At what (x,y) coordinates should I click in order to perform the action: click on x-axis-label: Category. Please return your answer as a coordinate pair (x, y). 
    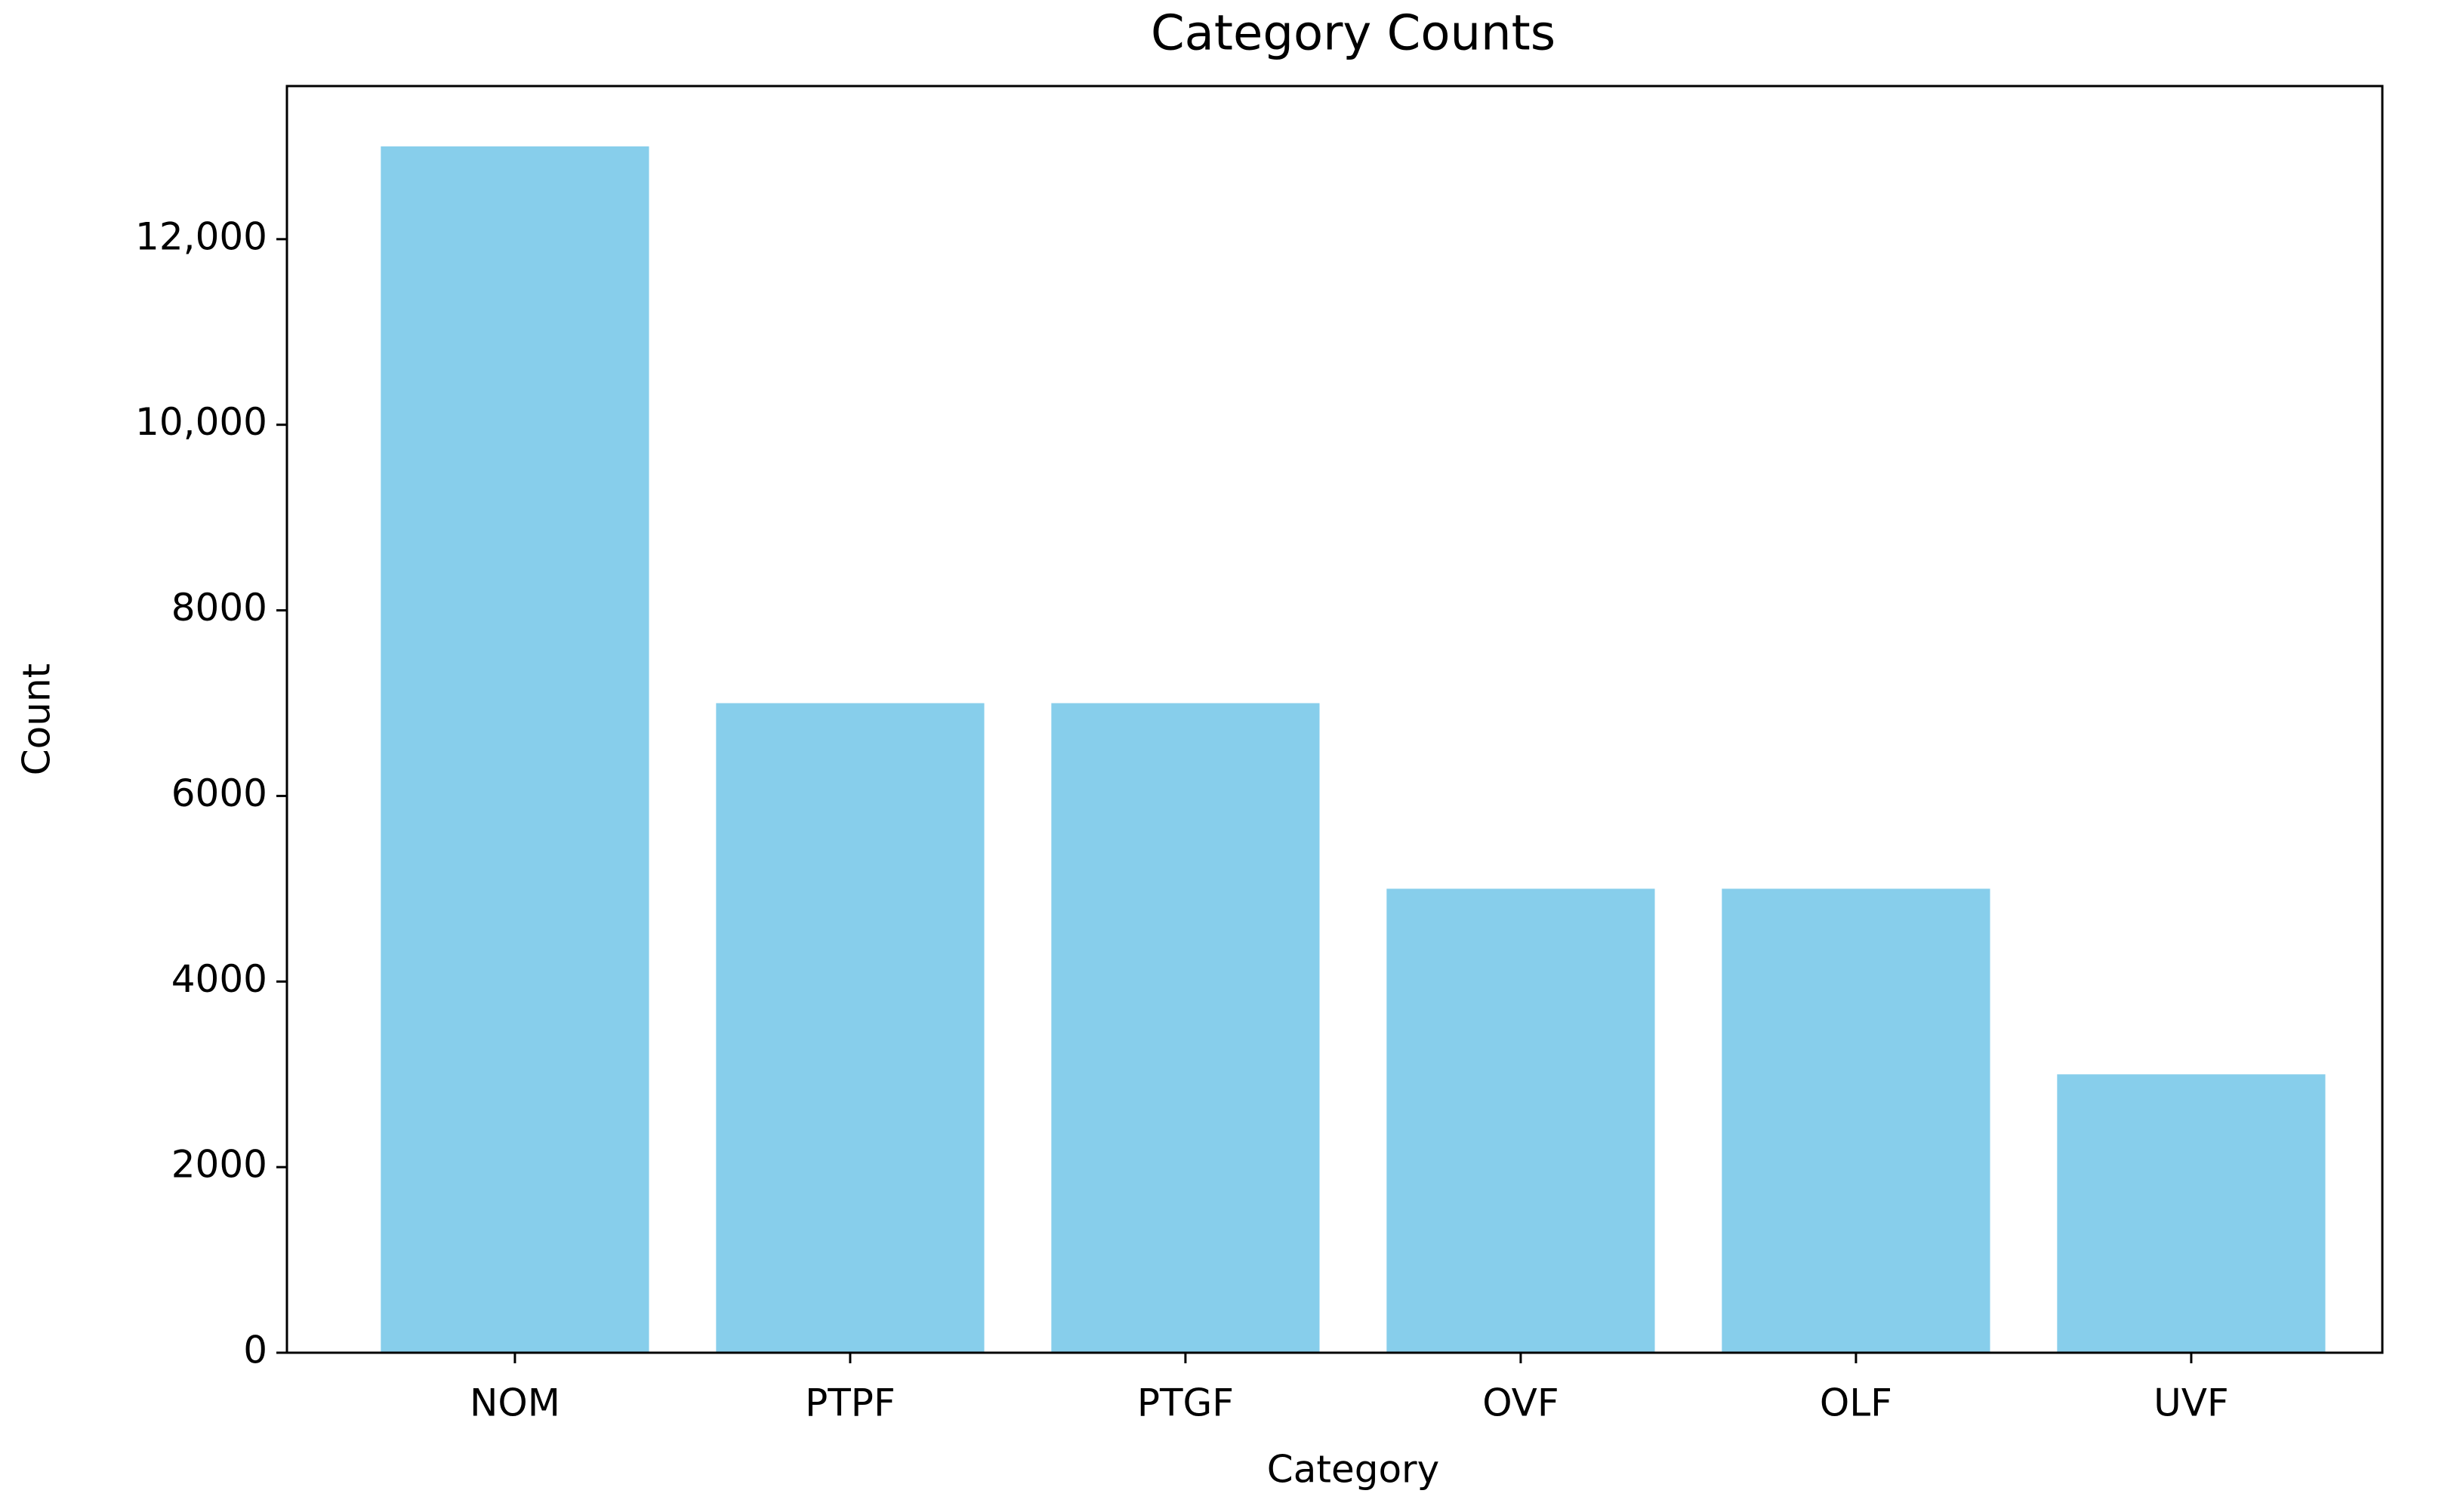
    Looking at the image, I should click on (1353, 1470).